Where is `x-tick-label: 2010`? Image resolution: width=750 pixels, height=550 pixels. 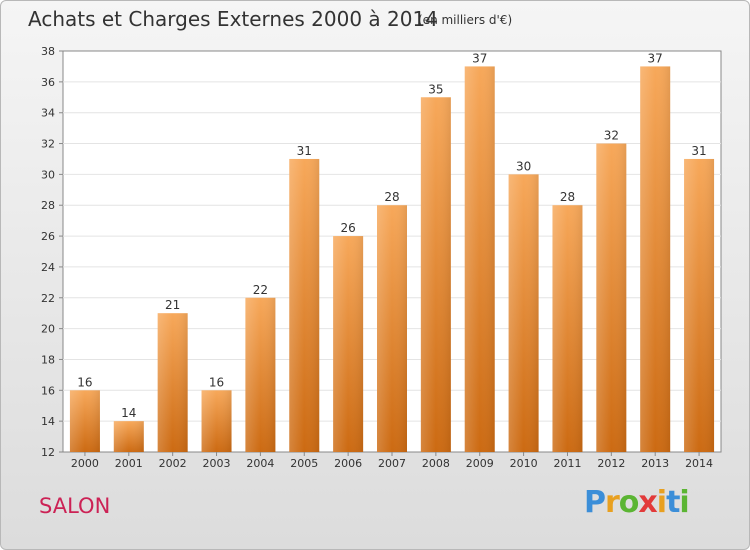
x-tick-label: 2010 is located at coordinates (524, 463).